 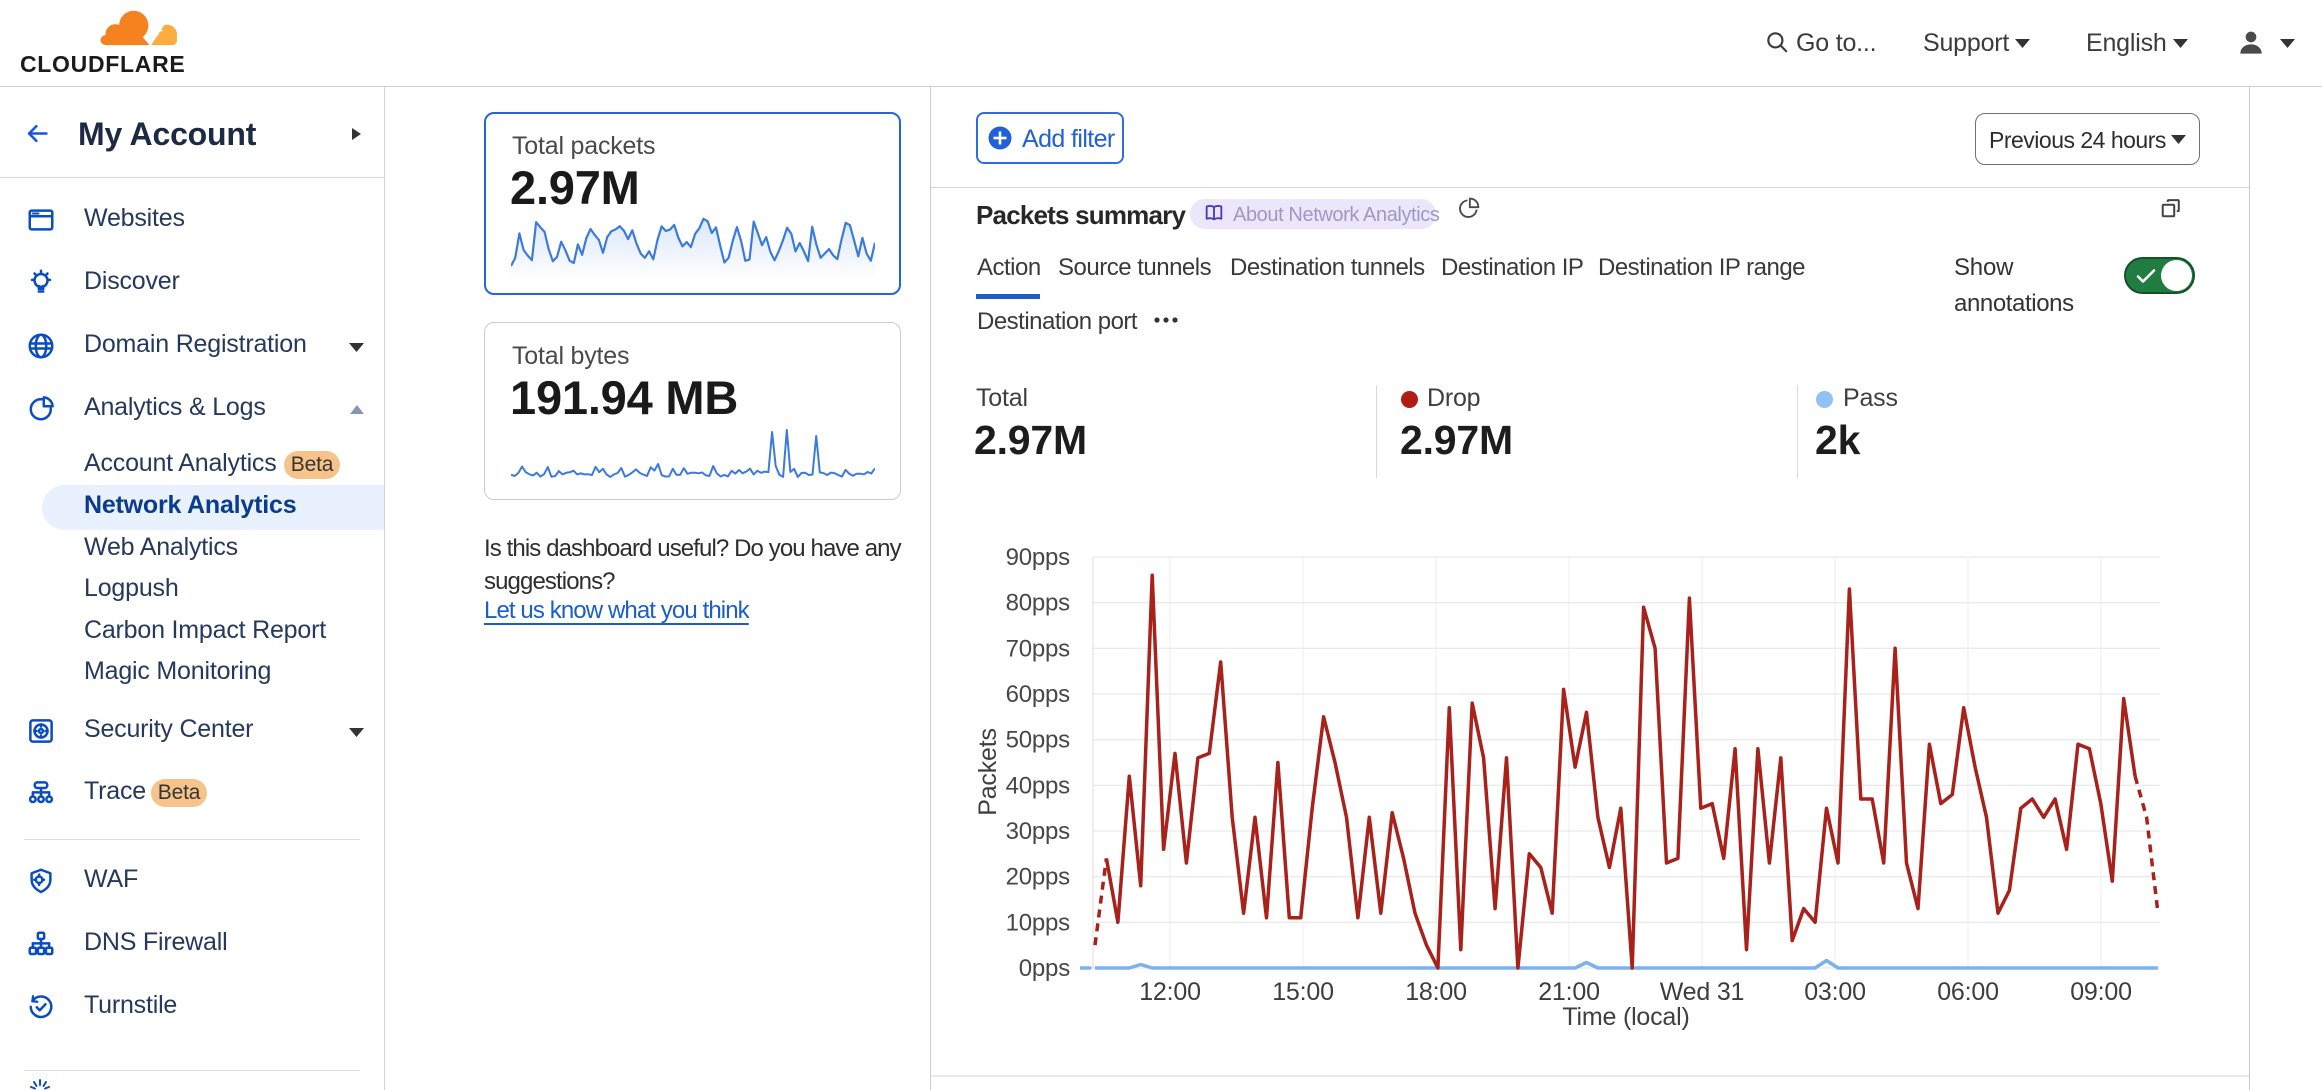 I want to click on svg-text: 70pps, so click(x=1038, y=648).